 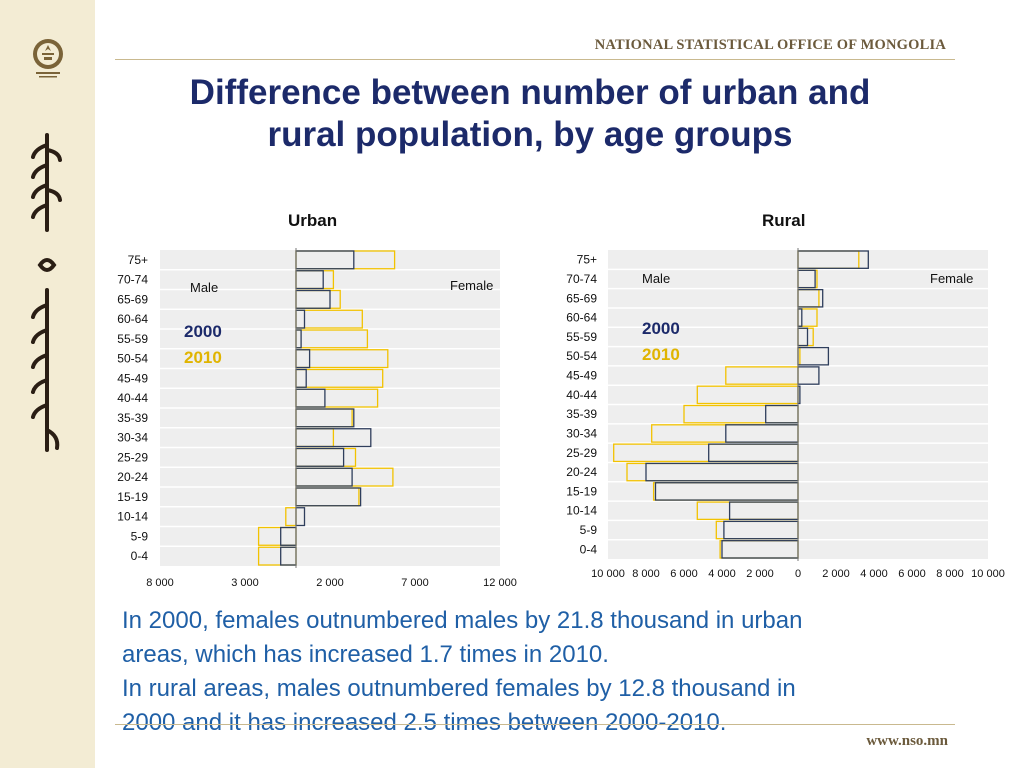 I want to click on chart1-category-label: 30-34, so click(x=581, y=433).